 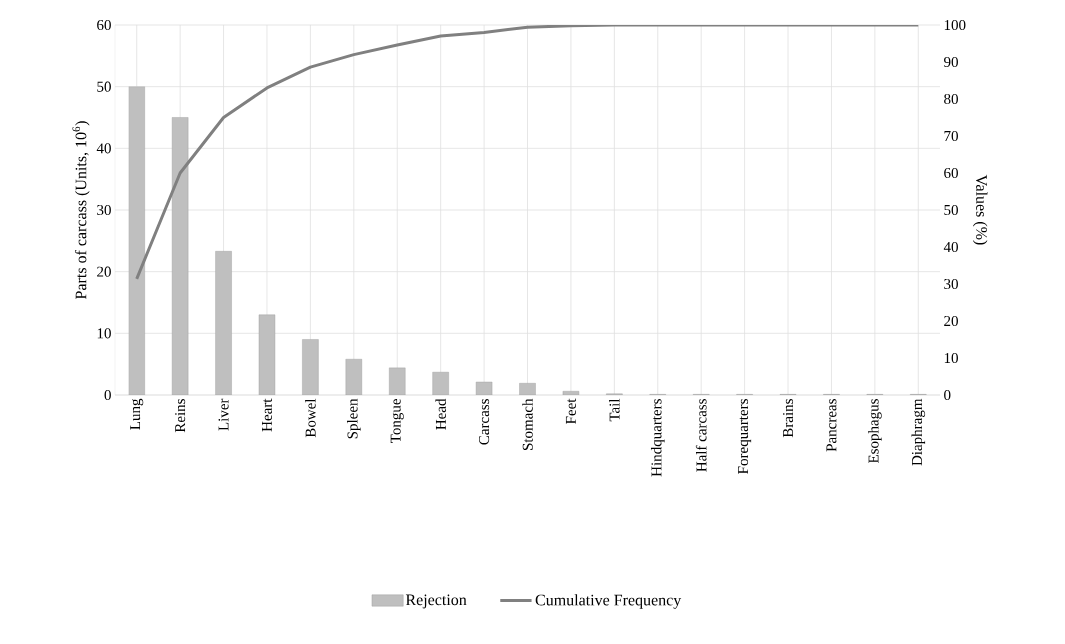 What do you see at coordinates (951, 358) in the screenshot?
I see `y2-tick-label: 10` at bounding box center [951, 358].